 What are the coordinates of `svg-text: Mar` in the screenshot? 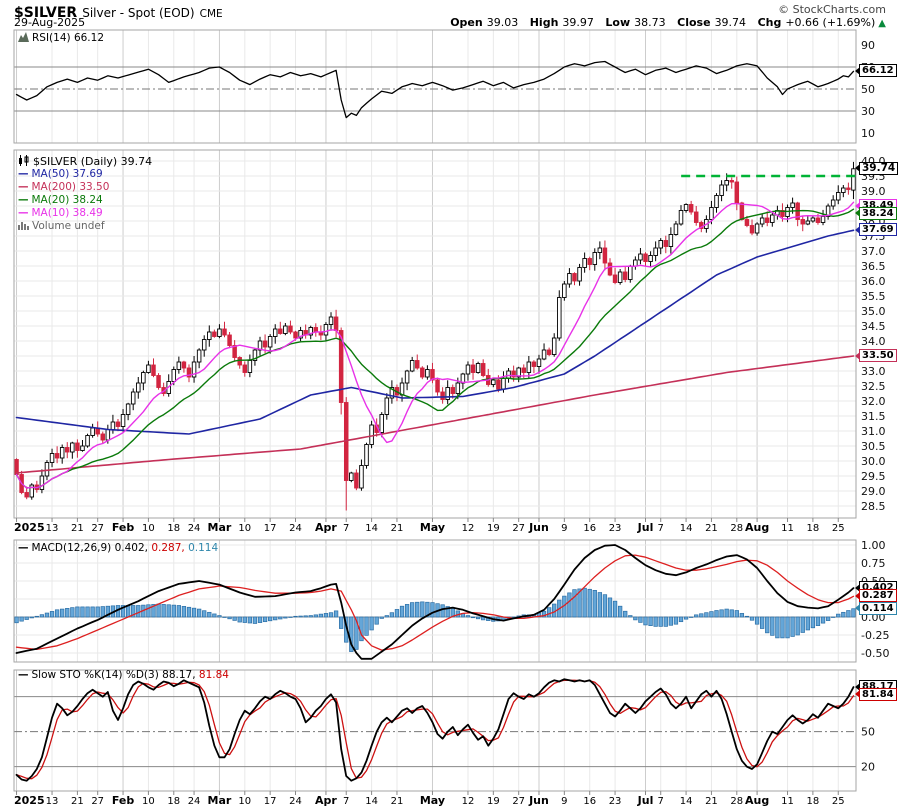 It's located at (220, 527).